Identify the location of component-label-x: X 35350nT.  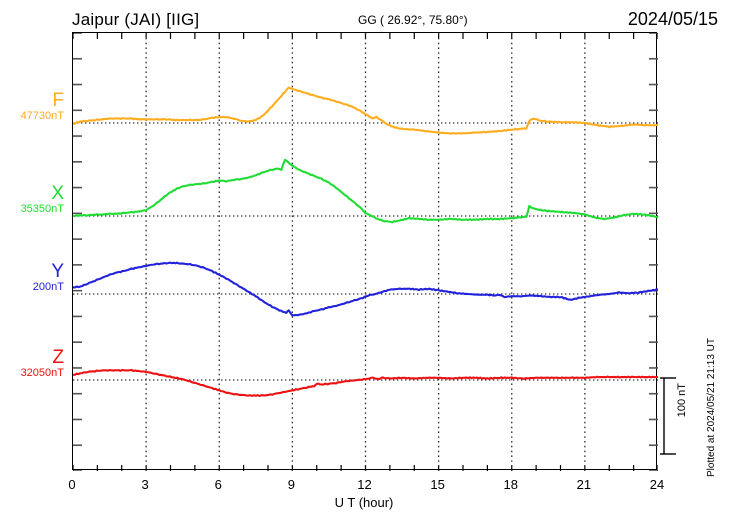
(42, 200).